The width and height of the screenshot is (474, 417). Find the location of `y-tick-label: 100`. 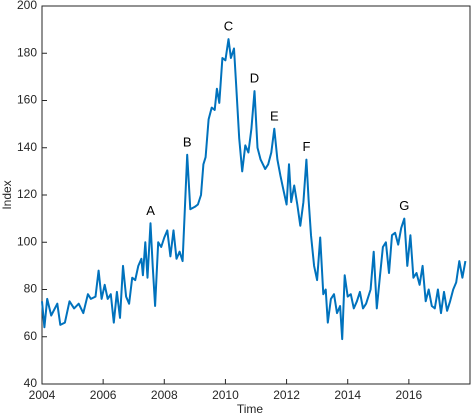

y-tick-label: 100 is located at coordinates (27, 241).